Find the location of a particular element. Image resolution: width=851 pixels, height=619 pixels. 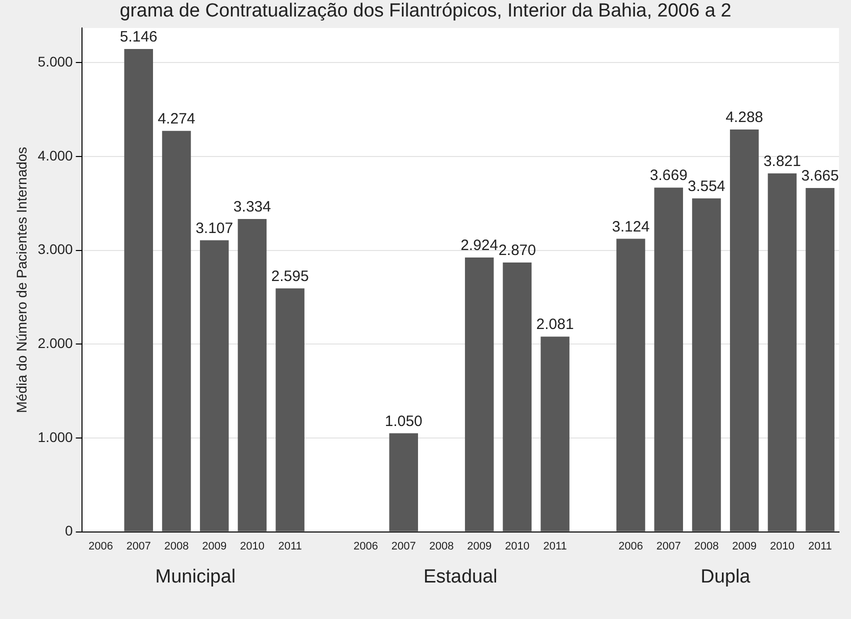

data-label: 3.554 is located at coordinates (707, 187).